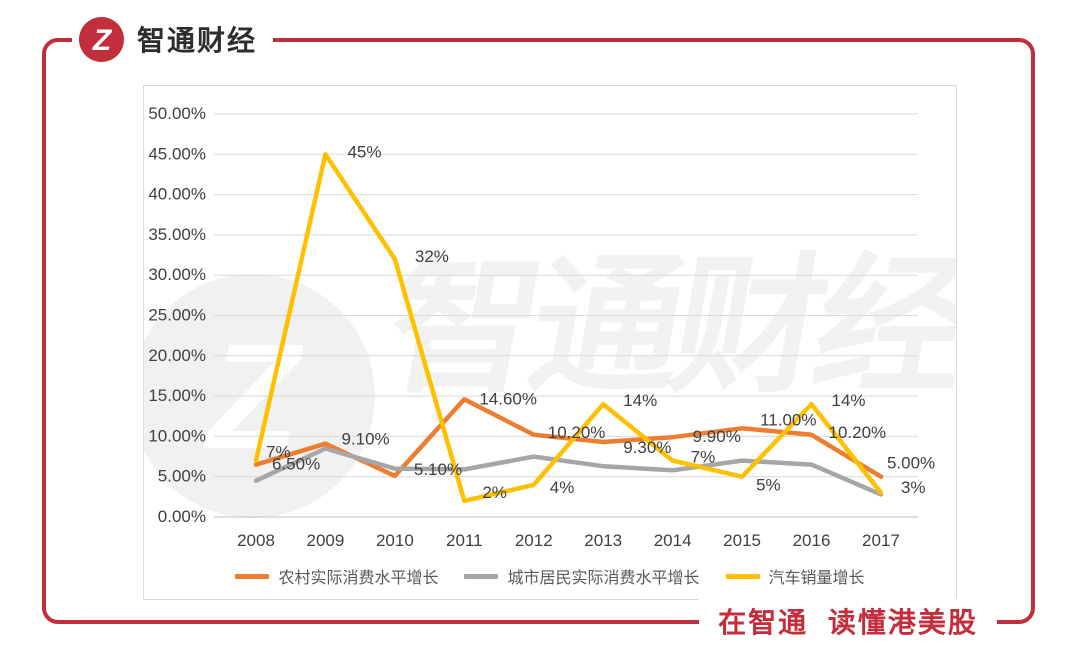 This screenshot has width=1080, height=647. I want to click on brand-tagline: 在智通 读懂港美股, so click(848, 621).